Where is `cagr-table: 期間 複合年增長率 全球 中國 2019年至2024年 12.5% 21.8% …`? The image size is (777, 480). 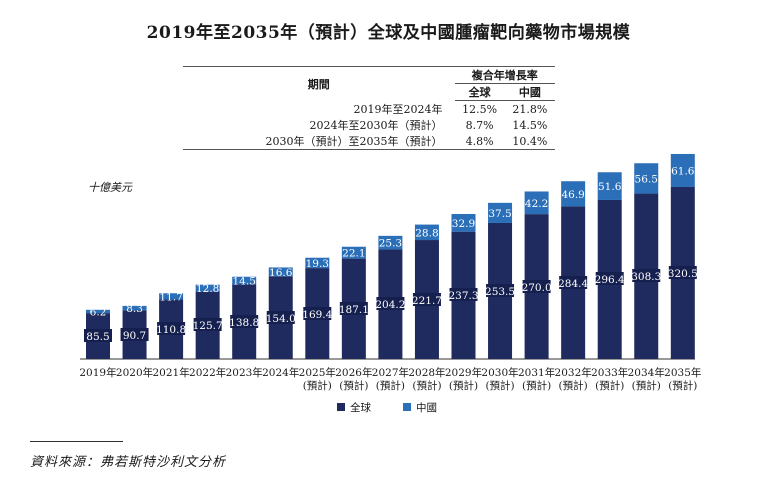 cagr-table: 期間 複合年增長率 全球 中國 2019年至2024年 12.5% 21.8% … is located at coordinates (369, 108).